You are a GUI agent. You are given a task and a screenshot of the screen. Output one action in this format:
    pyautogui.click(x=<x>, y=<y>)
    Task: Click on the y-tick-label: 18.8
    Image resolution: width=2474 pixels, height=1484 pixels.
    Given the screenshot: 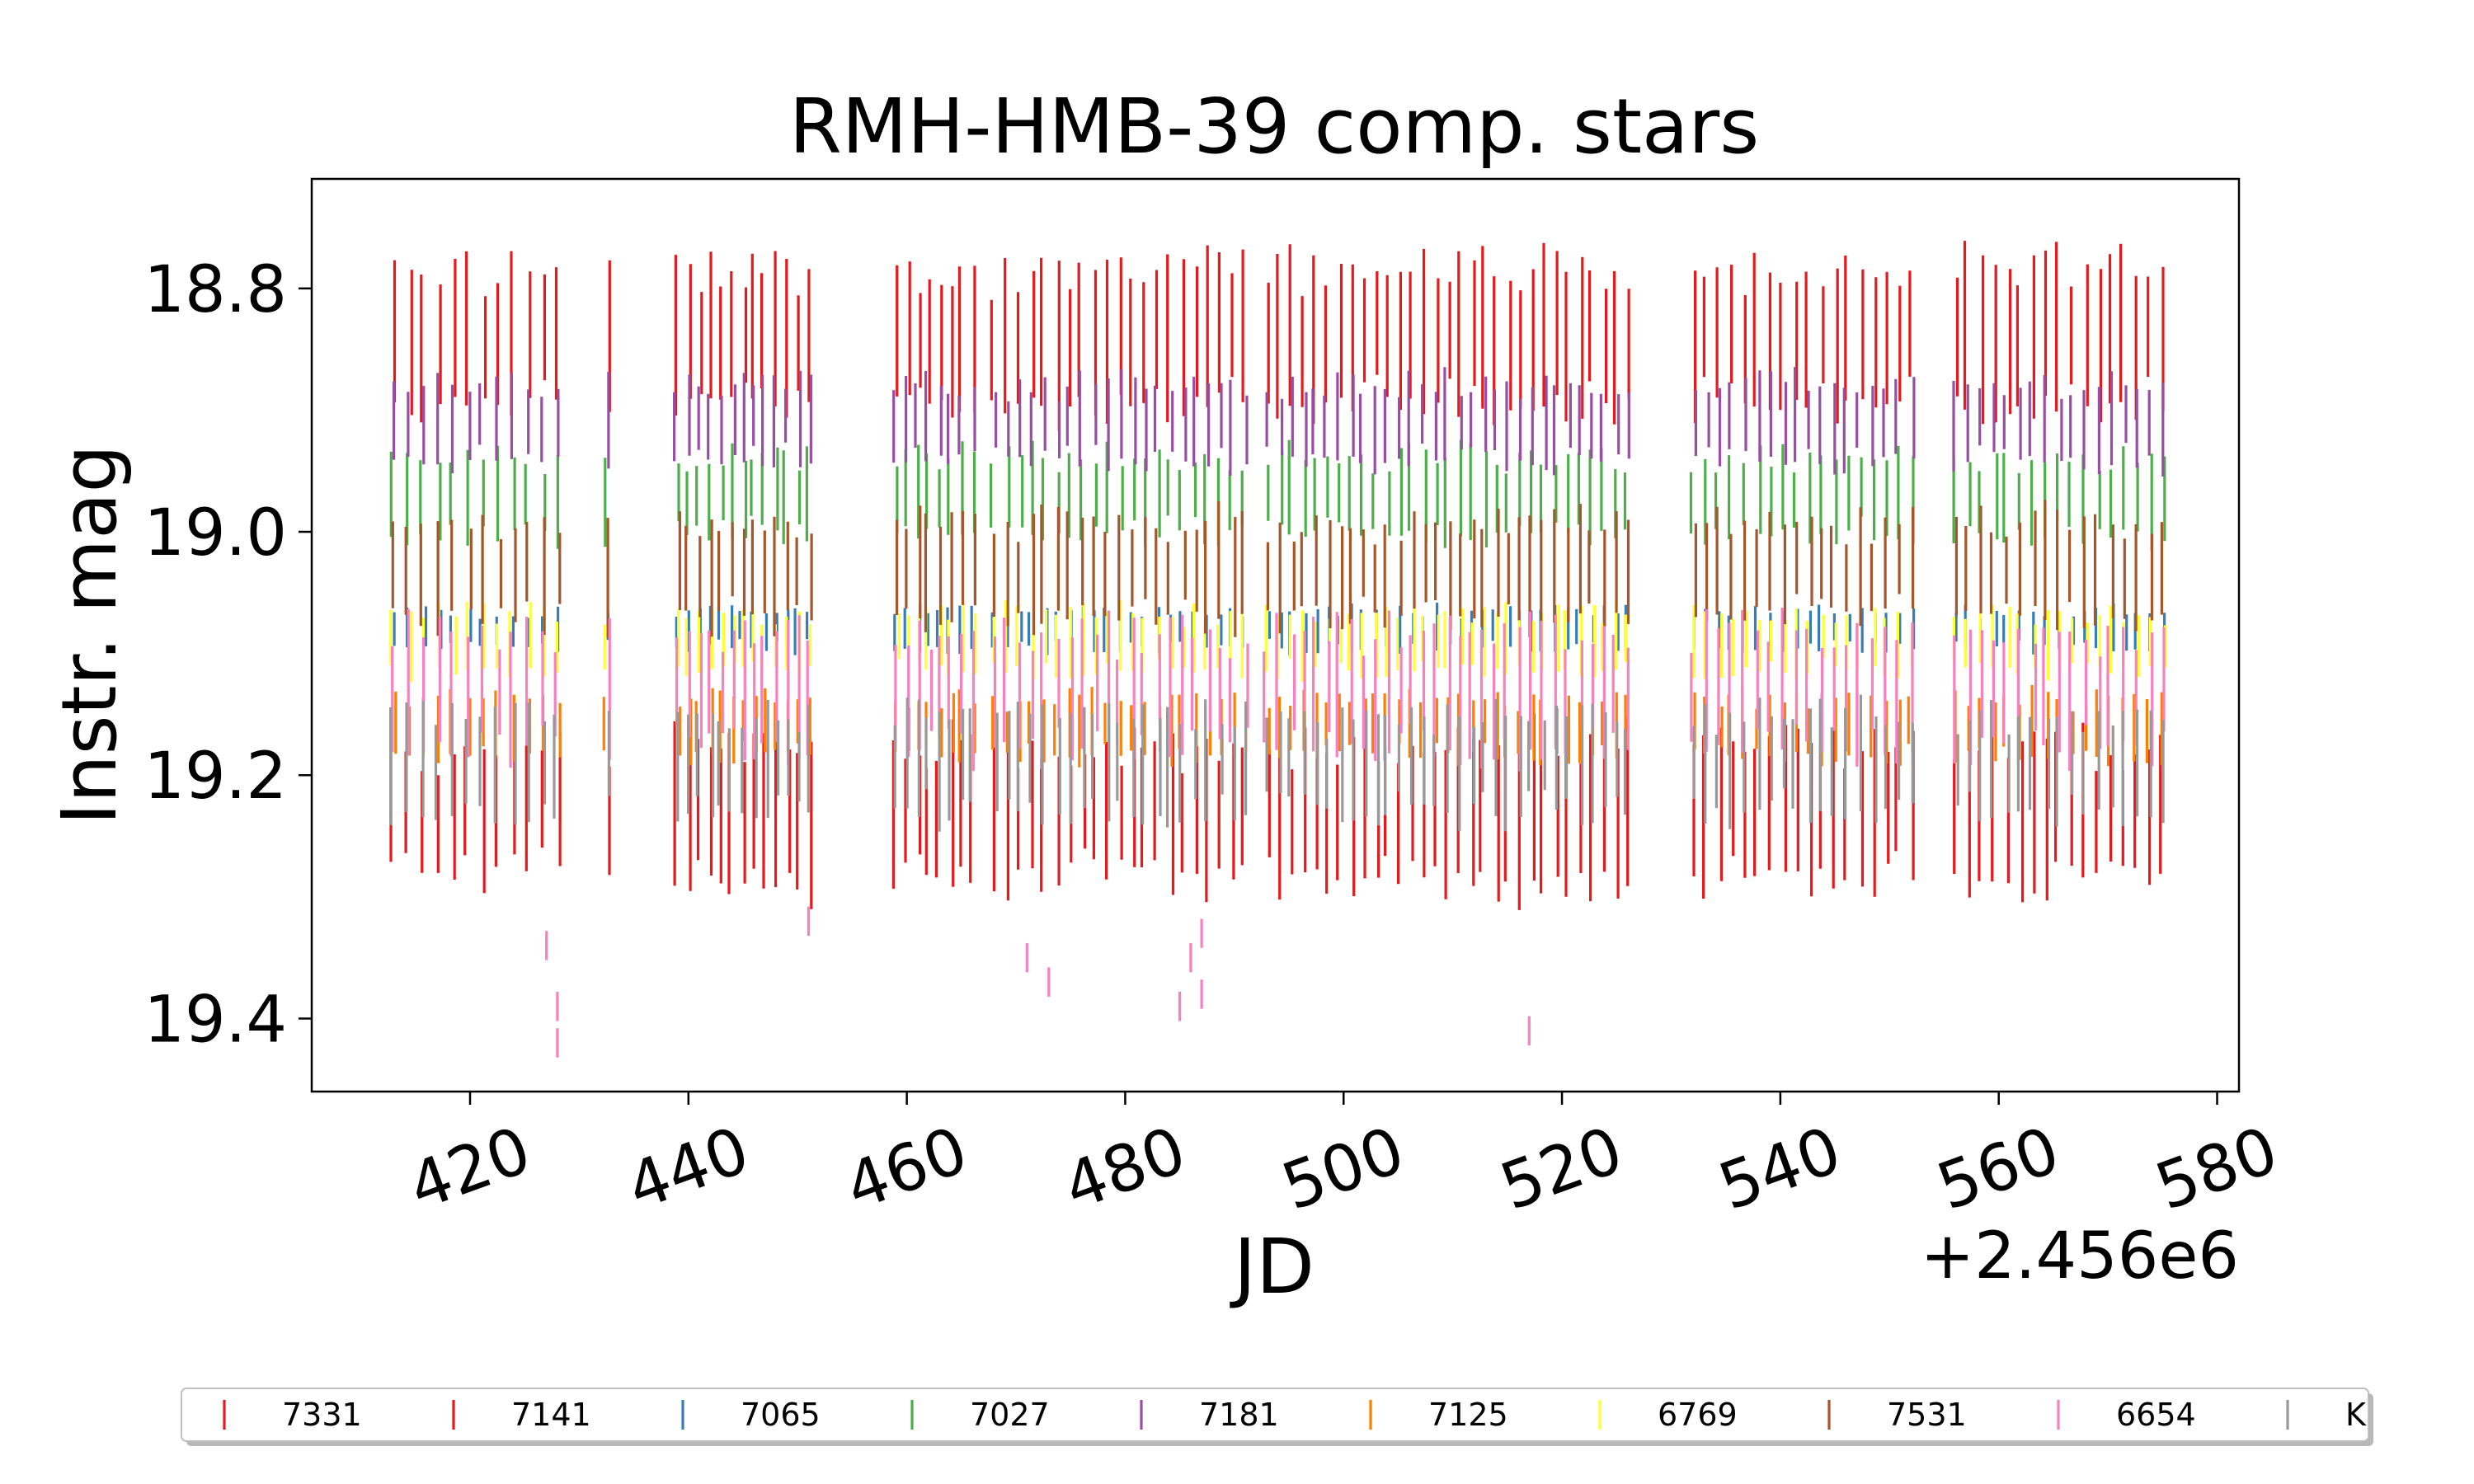 What is the action you would take?
    pyautogui.click(x=215, y=290)
    